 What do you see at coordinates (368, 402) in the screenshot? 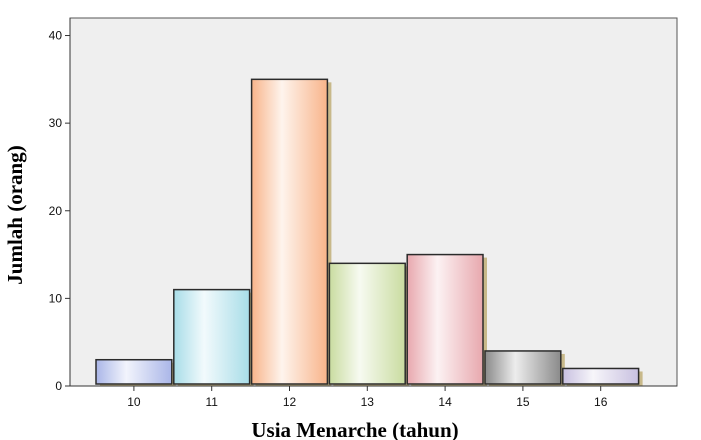
I see `x-tick-label: 13` at bounding box center [368, 402].